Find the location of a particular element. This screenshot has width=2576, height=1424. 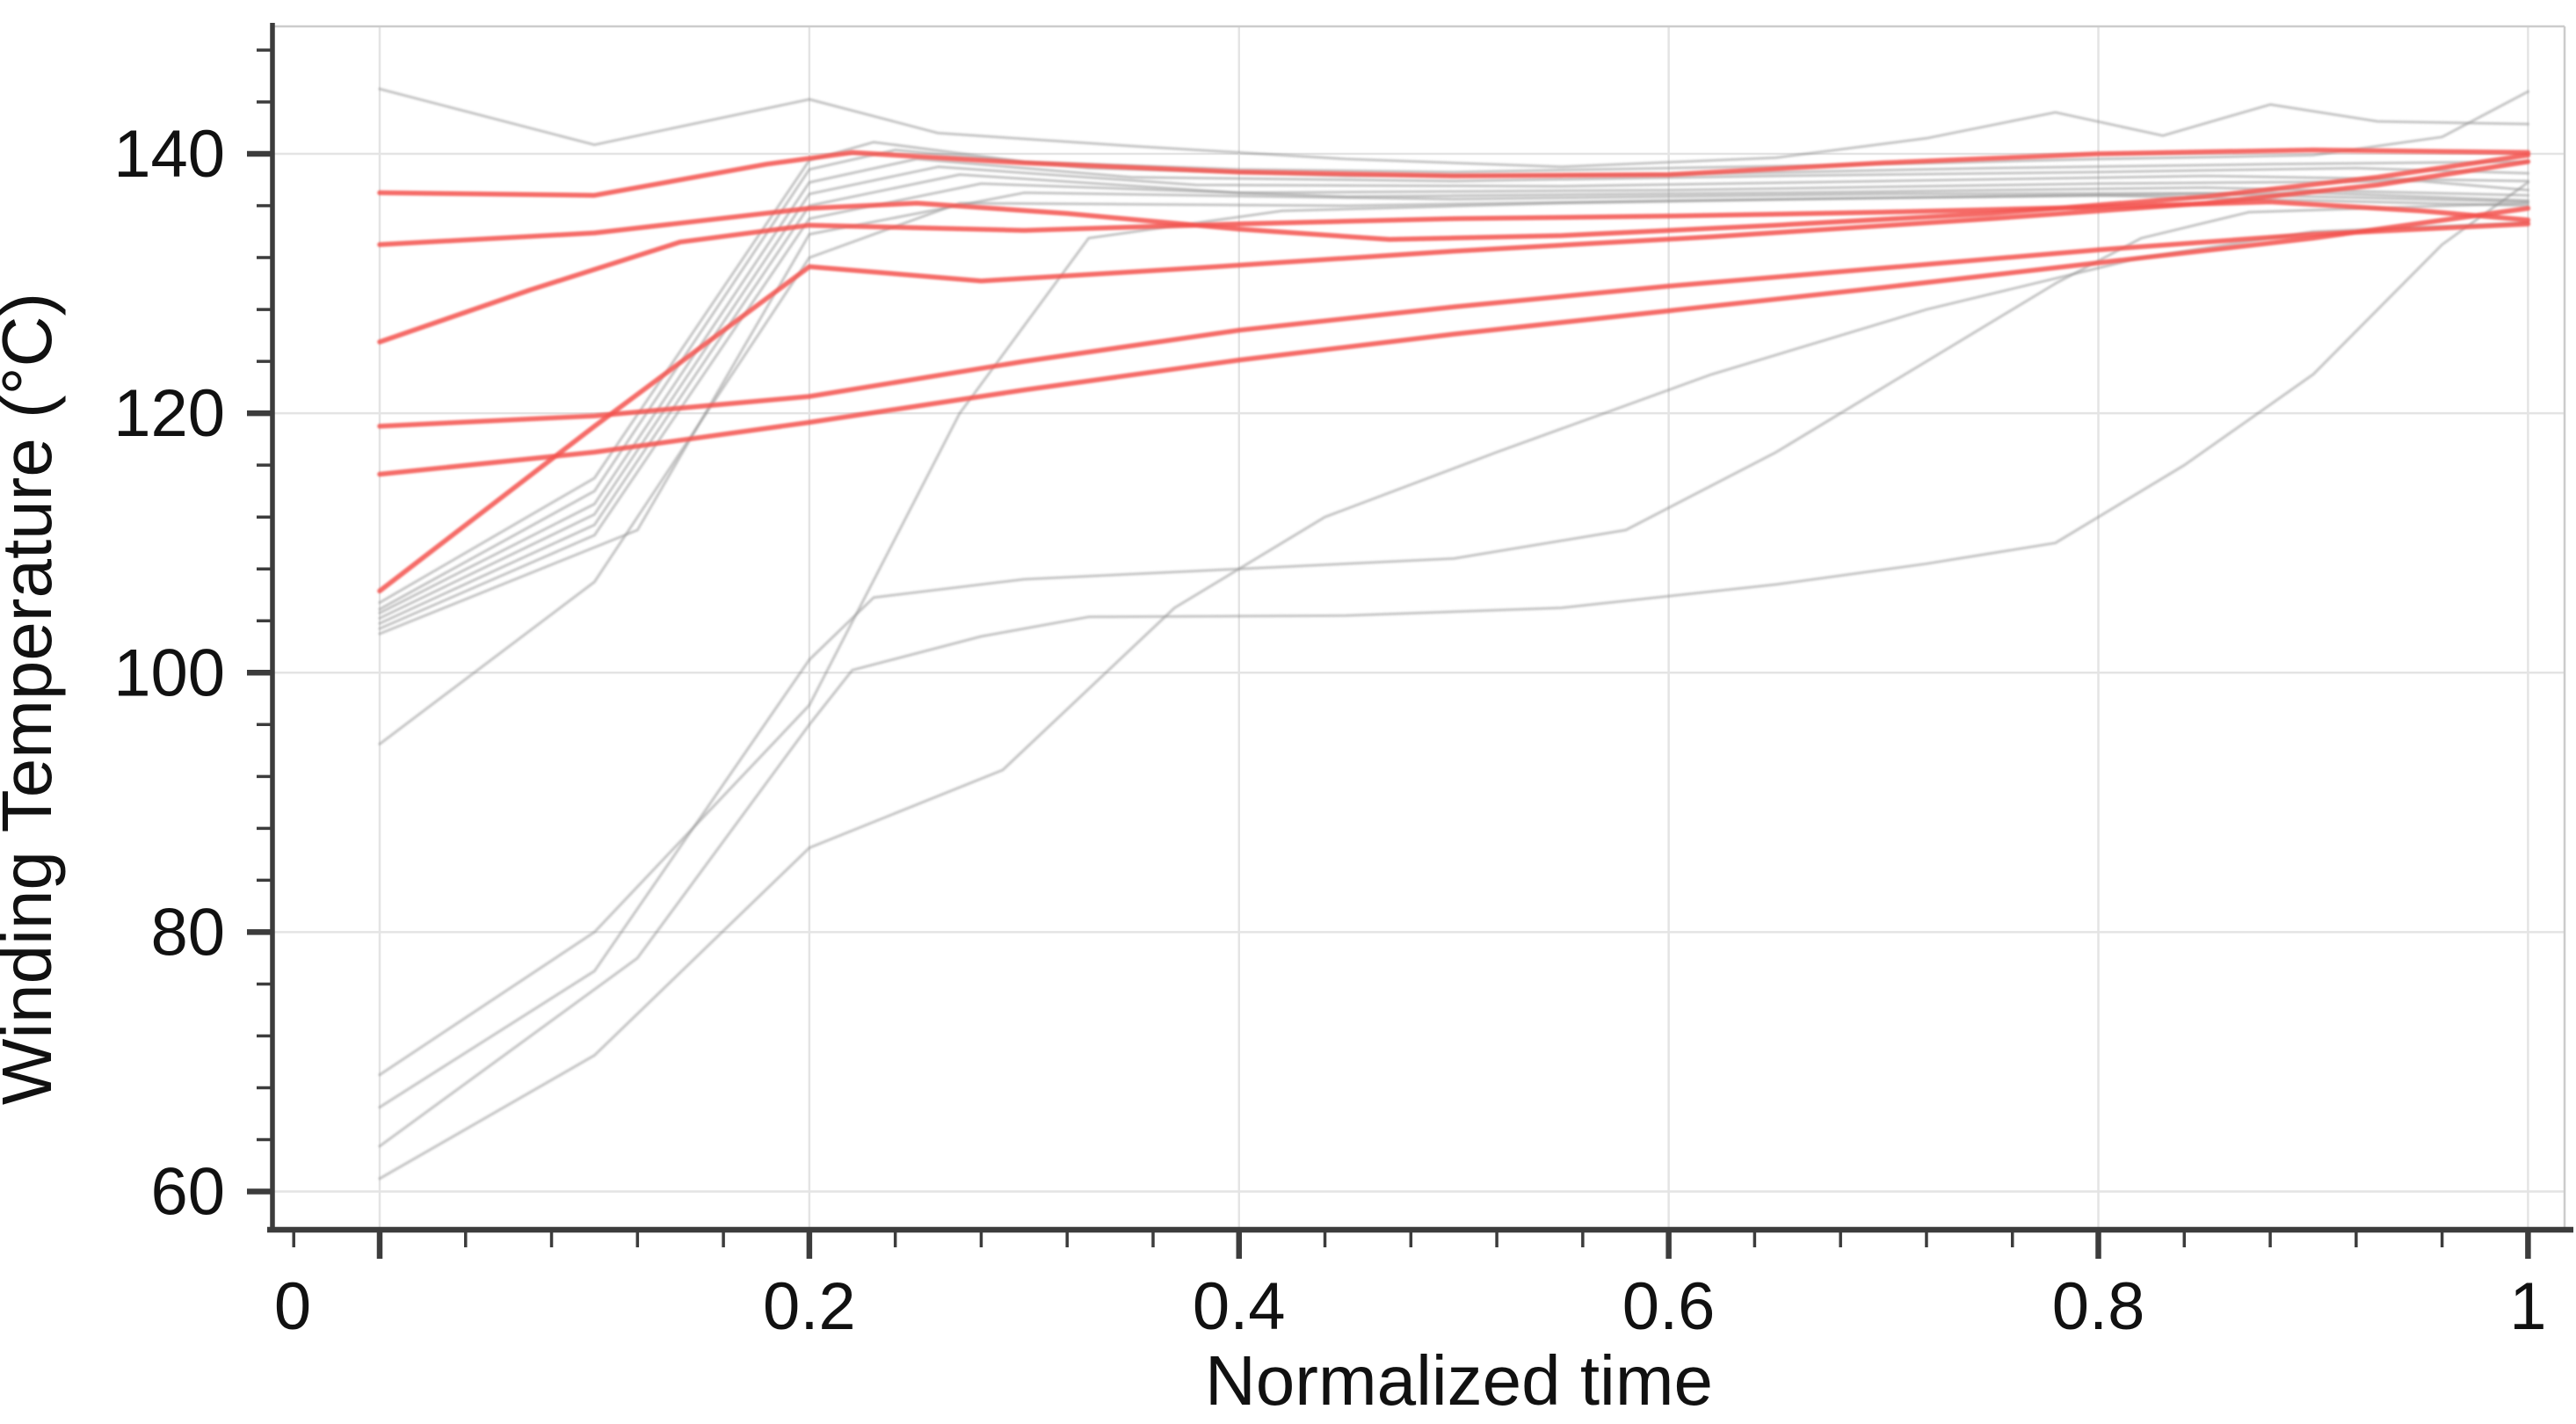

y-tick-label: 100 is located at coordinates (169, 673).